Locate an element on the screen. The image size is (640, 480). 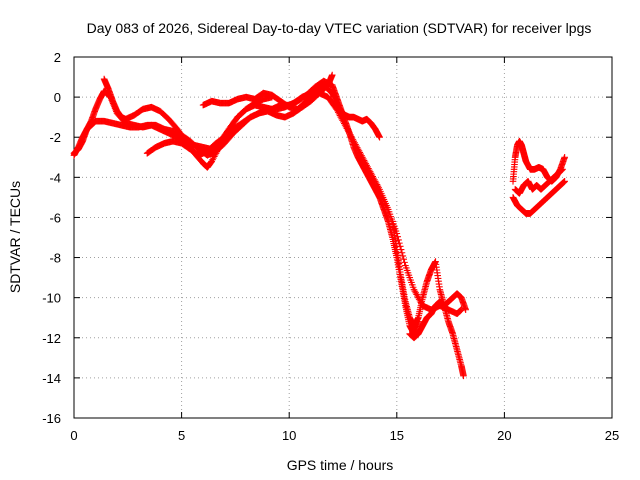
x-axis-label: GPS time / hours is located at coordinates (340, 465).